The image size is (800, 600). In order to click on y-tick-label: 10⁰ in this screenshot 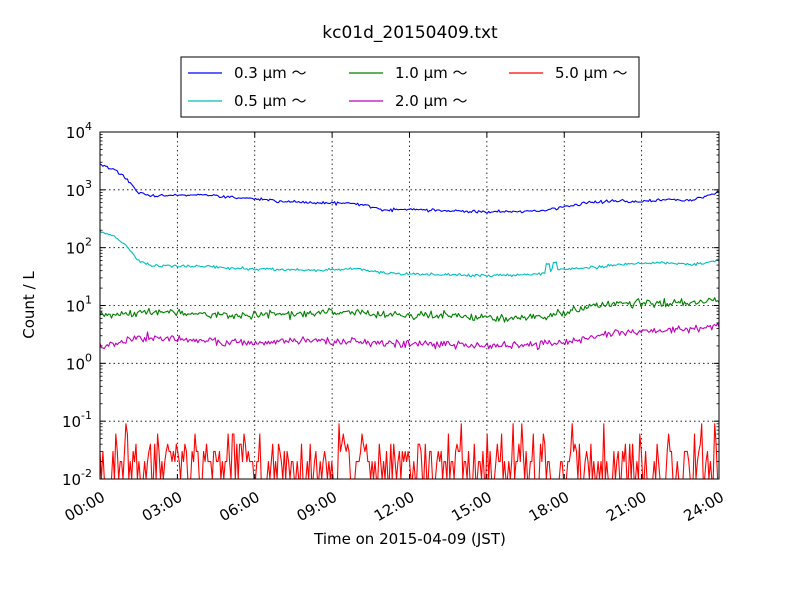, I will do `click(79, 362)`.